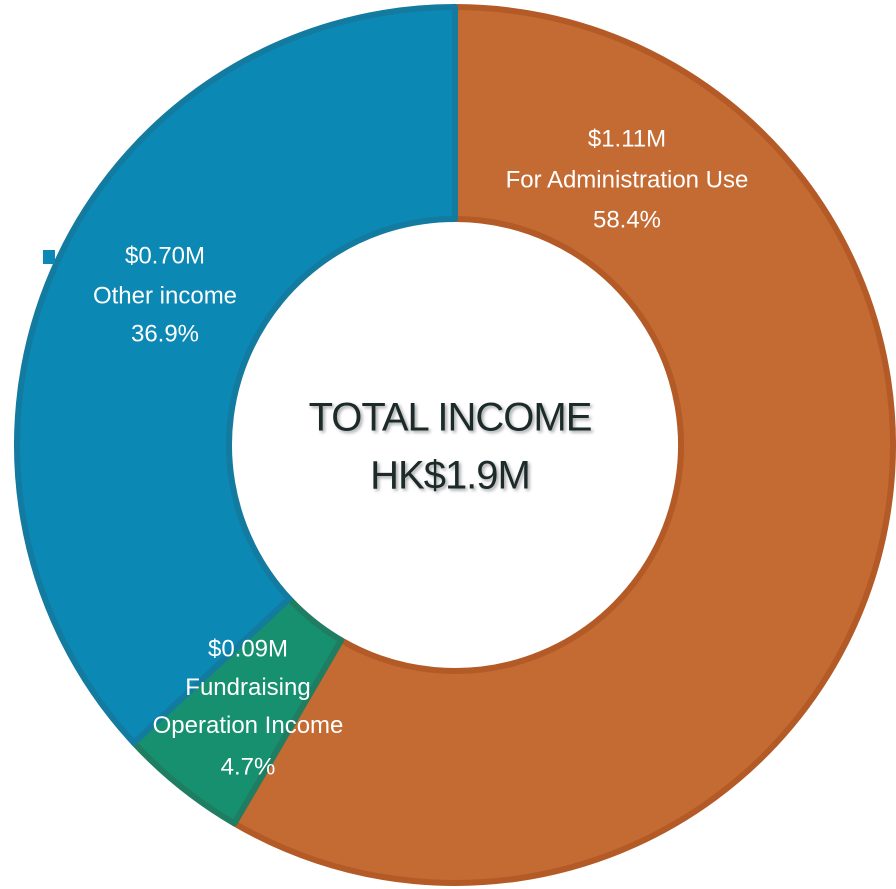  What do you see at coordinates (165, 295) in the screenshot?
I see `category-label: Other income` at bounding box center [165, 295].